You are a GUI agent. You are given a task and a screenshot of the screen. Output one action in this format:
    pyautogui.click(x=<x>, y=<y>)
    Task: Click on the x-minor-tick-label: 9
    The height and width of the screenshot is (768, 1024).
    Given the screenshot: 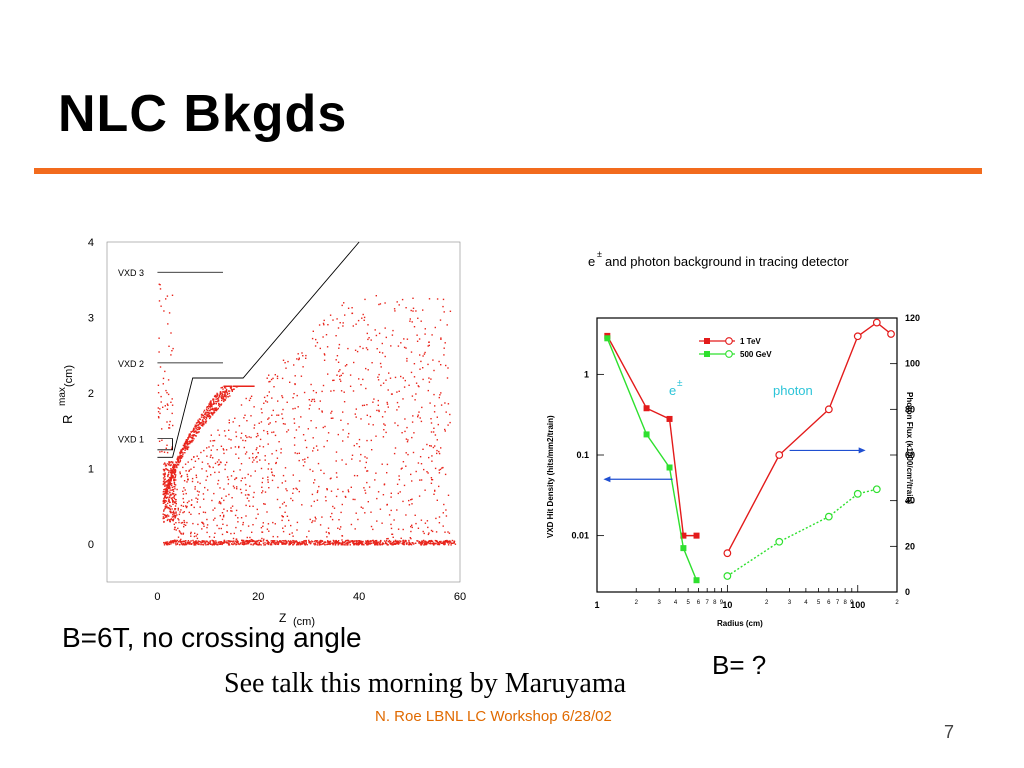 What is the action you would take?
    pyautogui.click(x=722, y=603)
    